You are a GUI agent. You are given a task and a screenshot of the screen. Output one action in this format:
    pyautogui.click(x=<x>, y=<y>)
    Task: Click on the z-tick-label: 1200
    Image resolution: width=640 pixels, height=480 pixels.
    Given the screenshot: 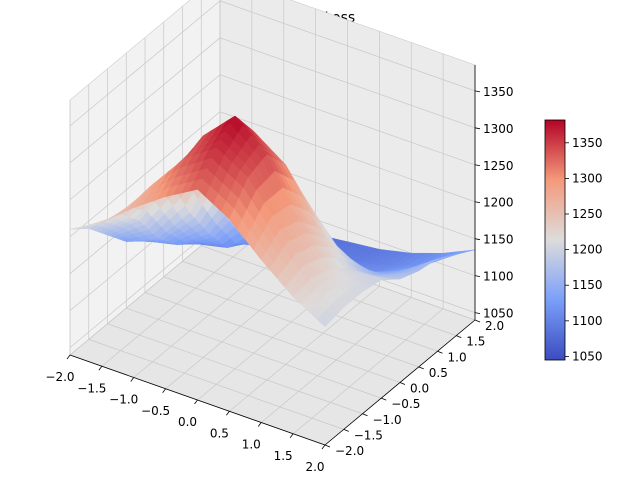 What is the action you would take?
    pyautogui.click(x=498, y=203)
    